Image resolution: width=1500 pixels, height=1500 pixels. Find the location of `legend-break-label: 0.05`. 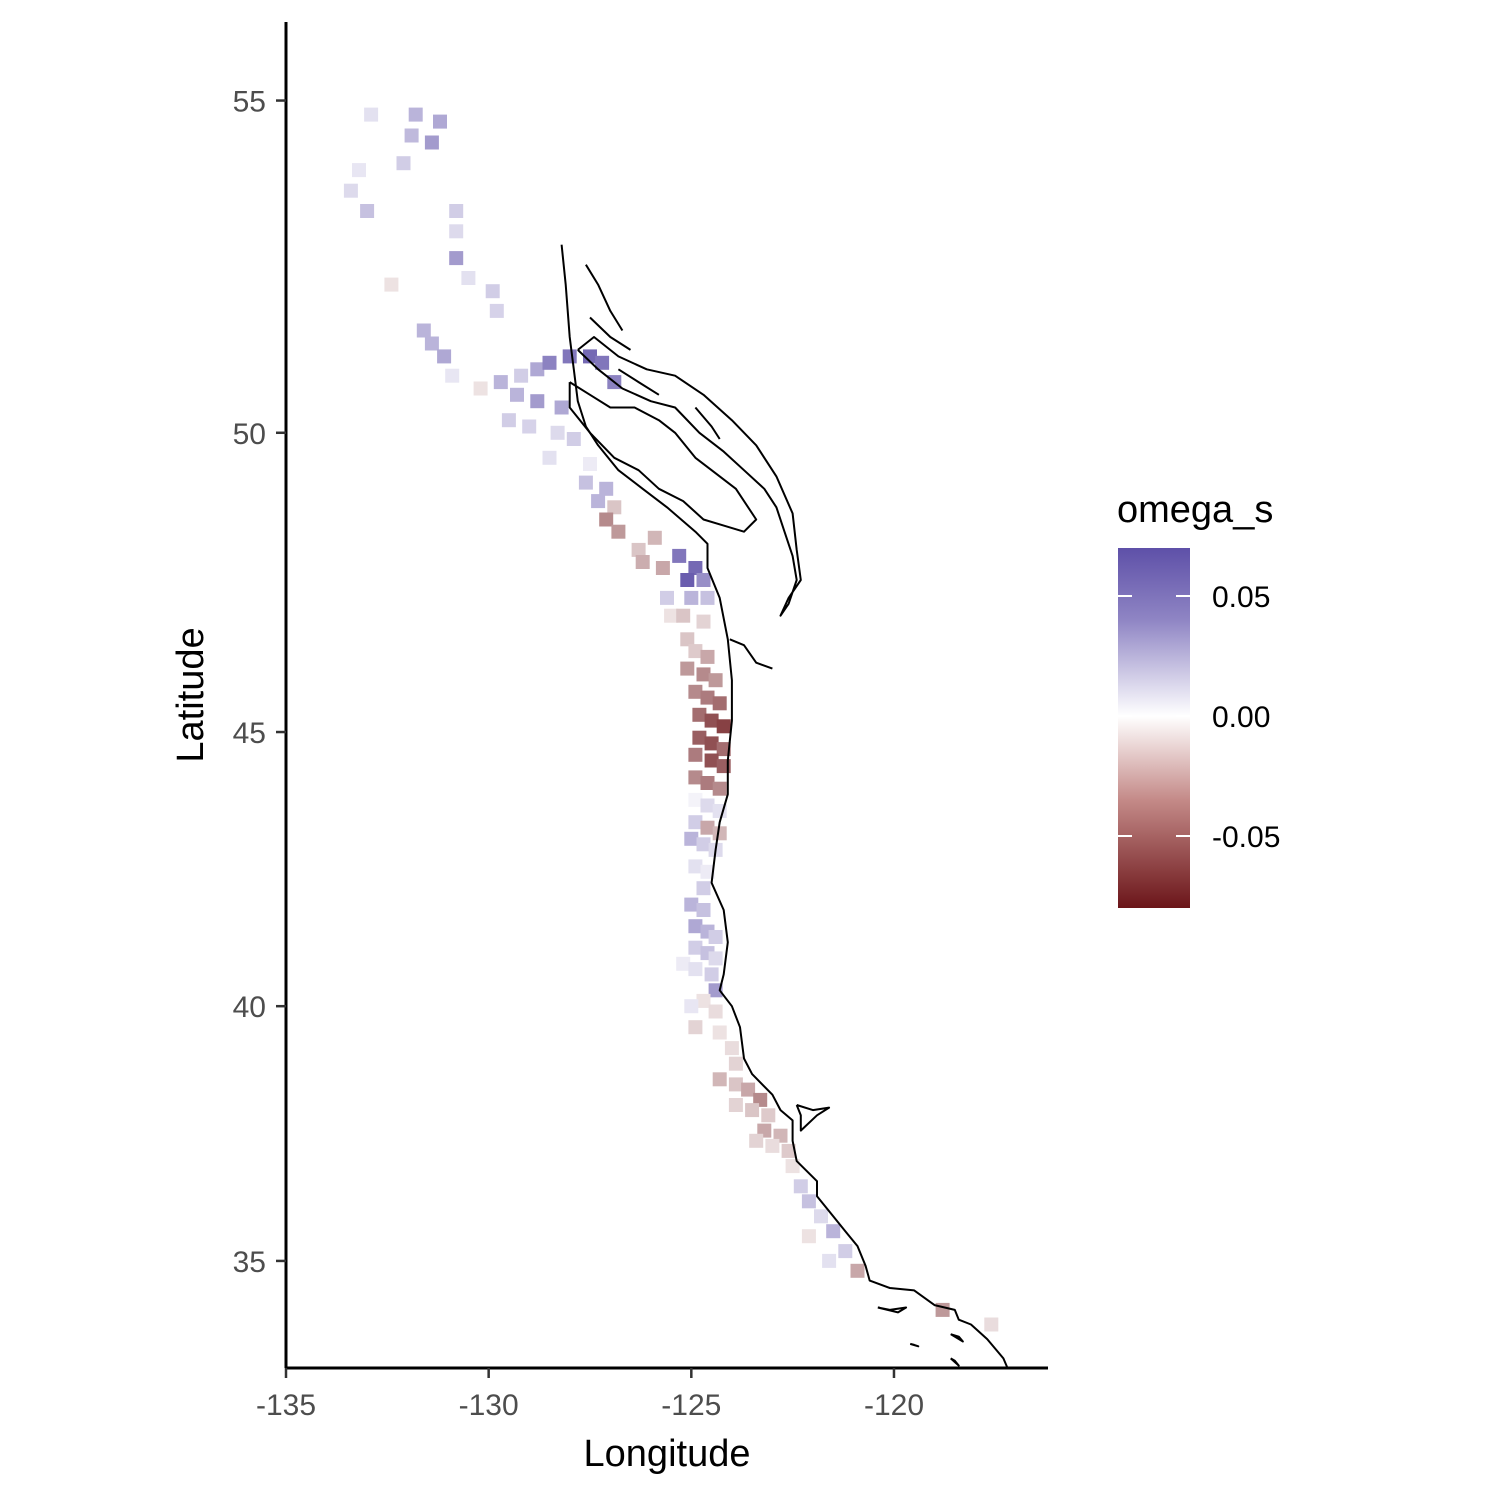

legend-break-label: 0.05 is located at coordinates (1241, 597).